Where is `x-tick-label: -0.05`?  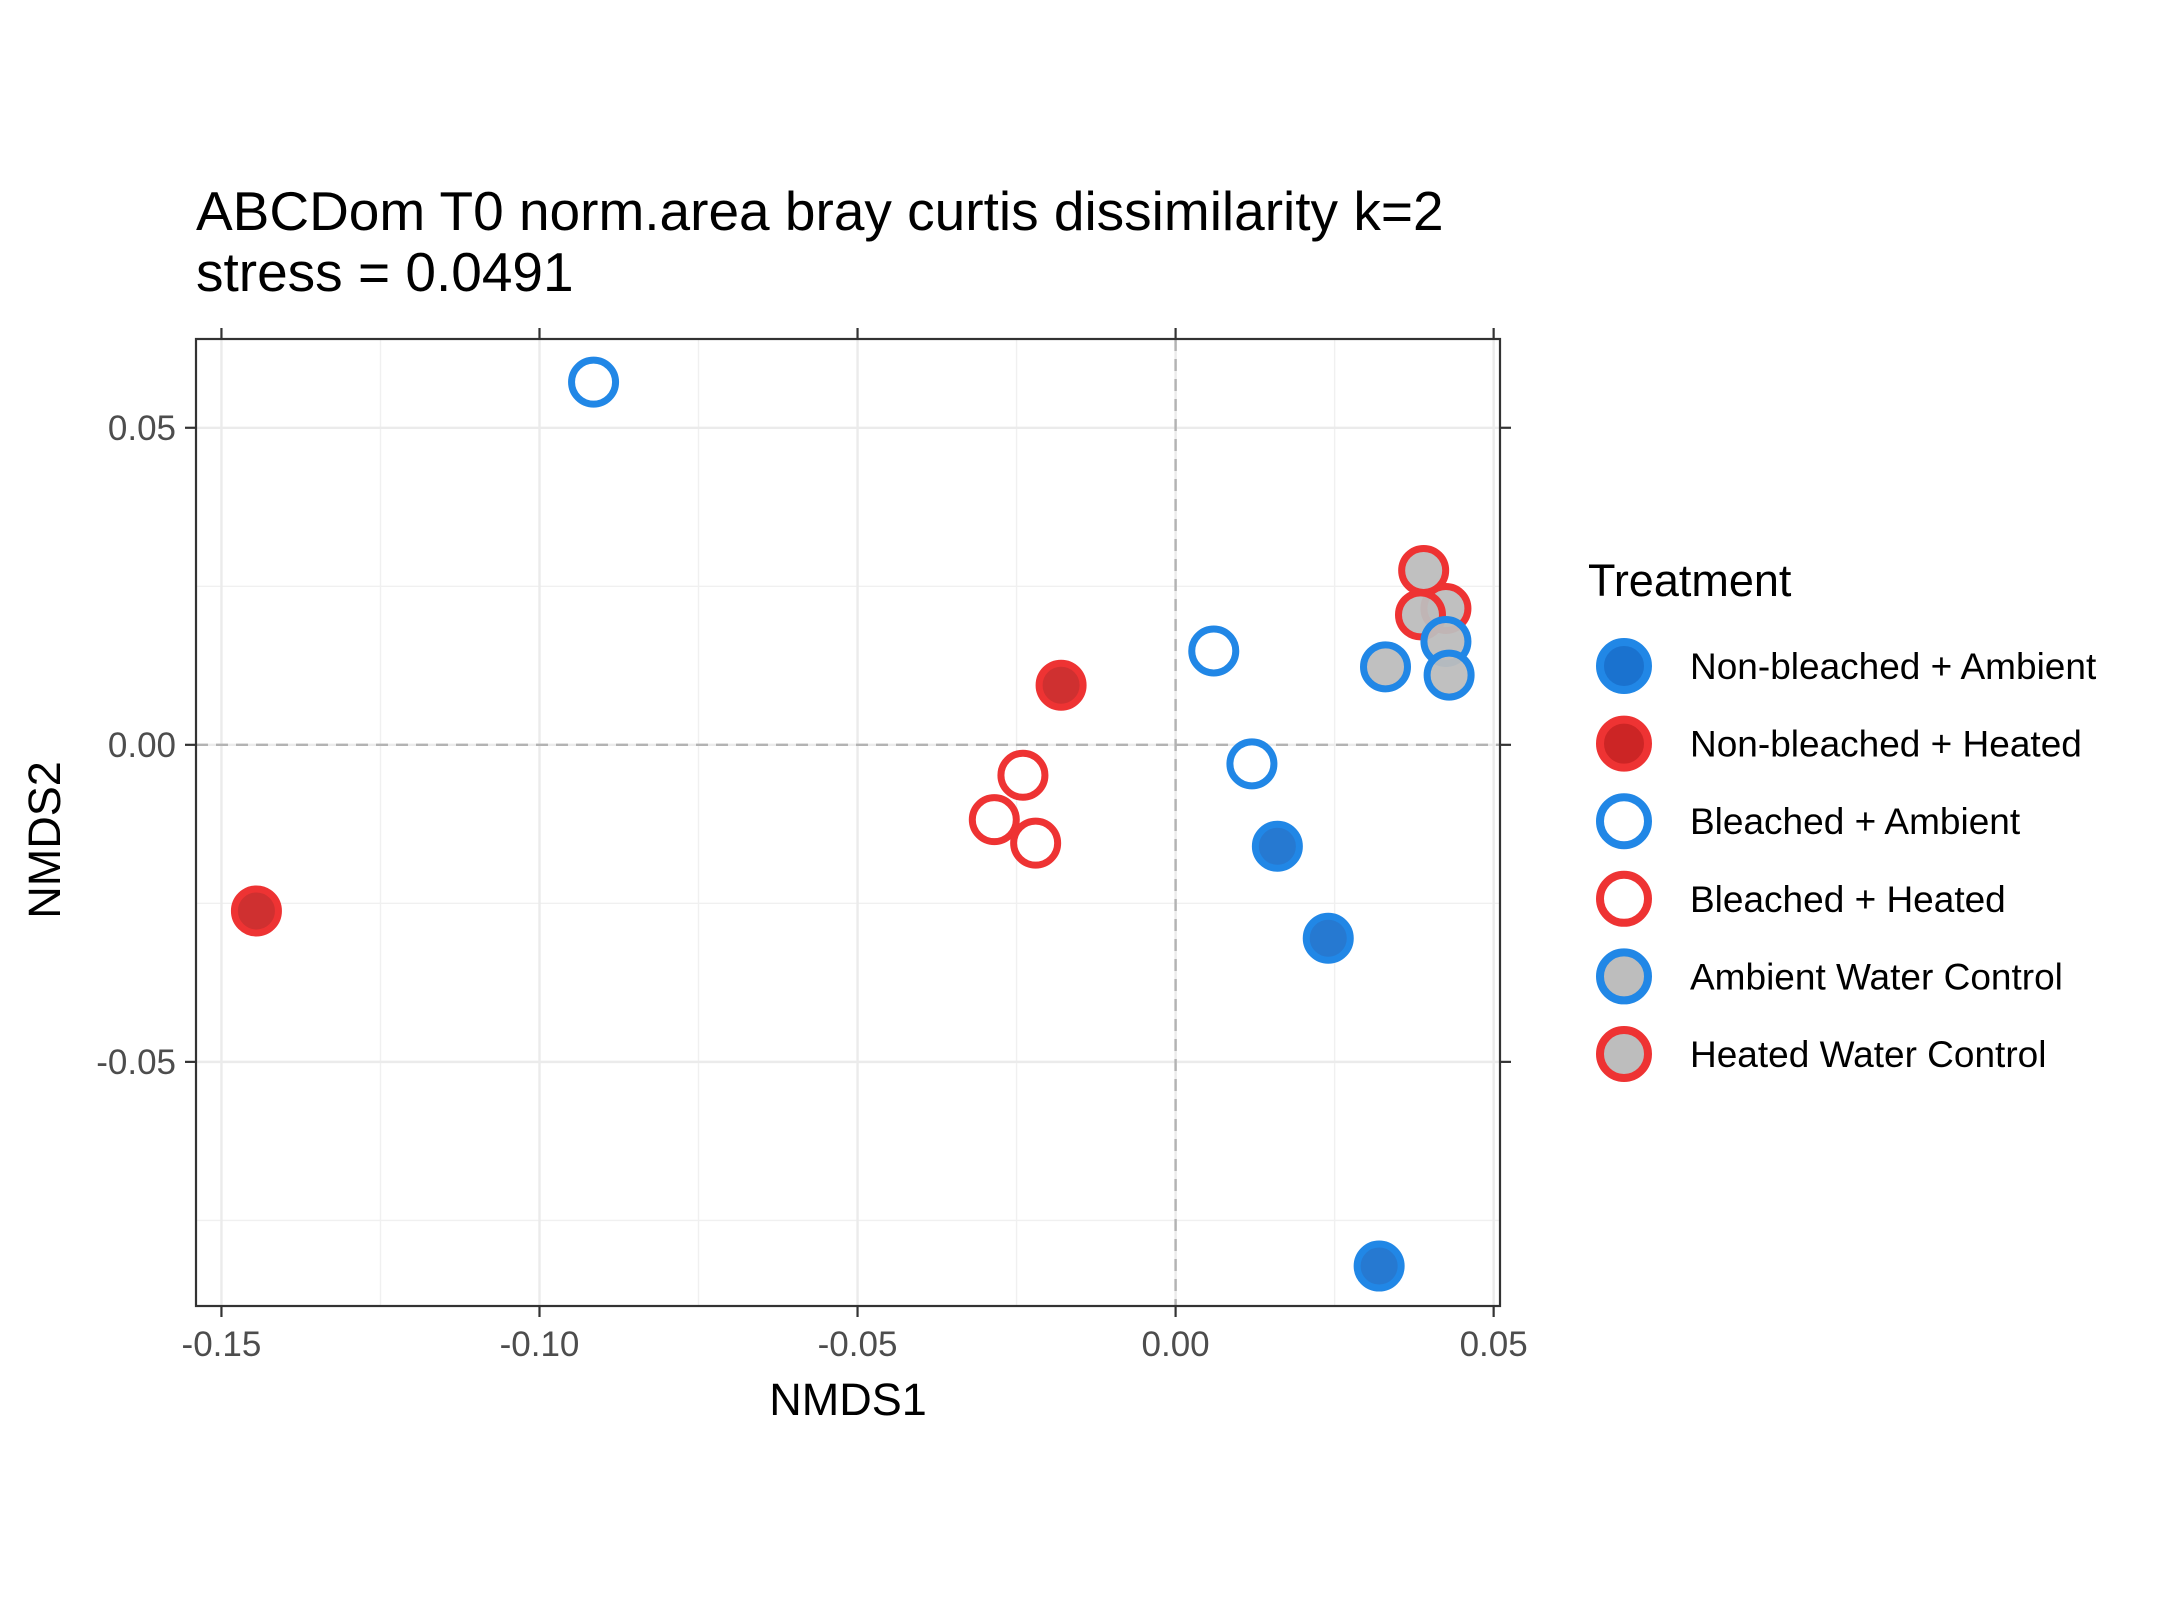 x-tick-label: -0.05 is located at coordinates (858, 1344).